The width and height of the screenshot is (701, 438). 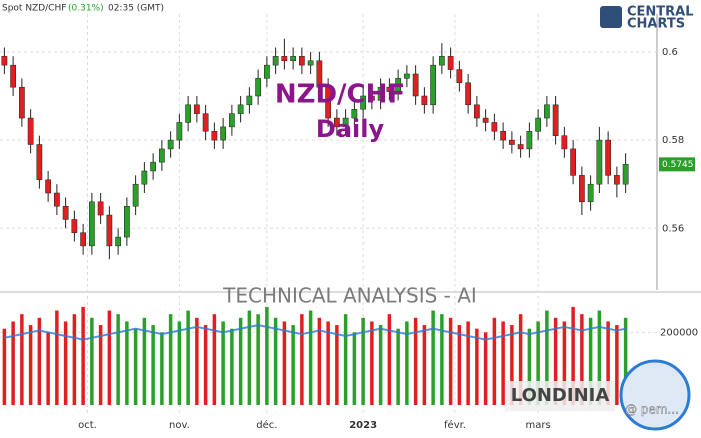 What do you see at coordinates (86, 9) in the screenshot?
I see `change: (0.31%)` at bounding box center [86, 9].